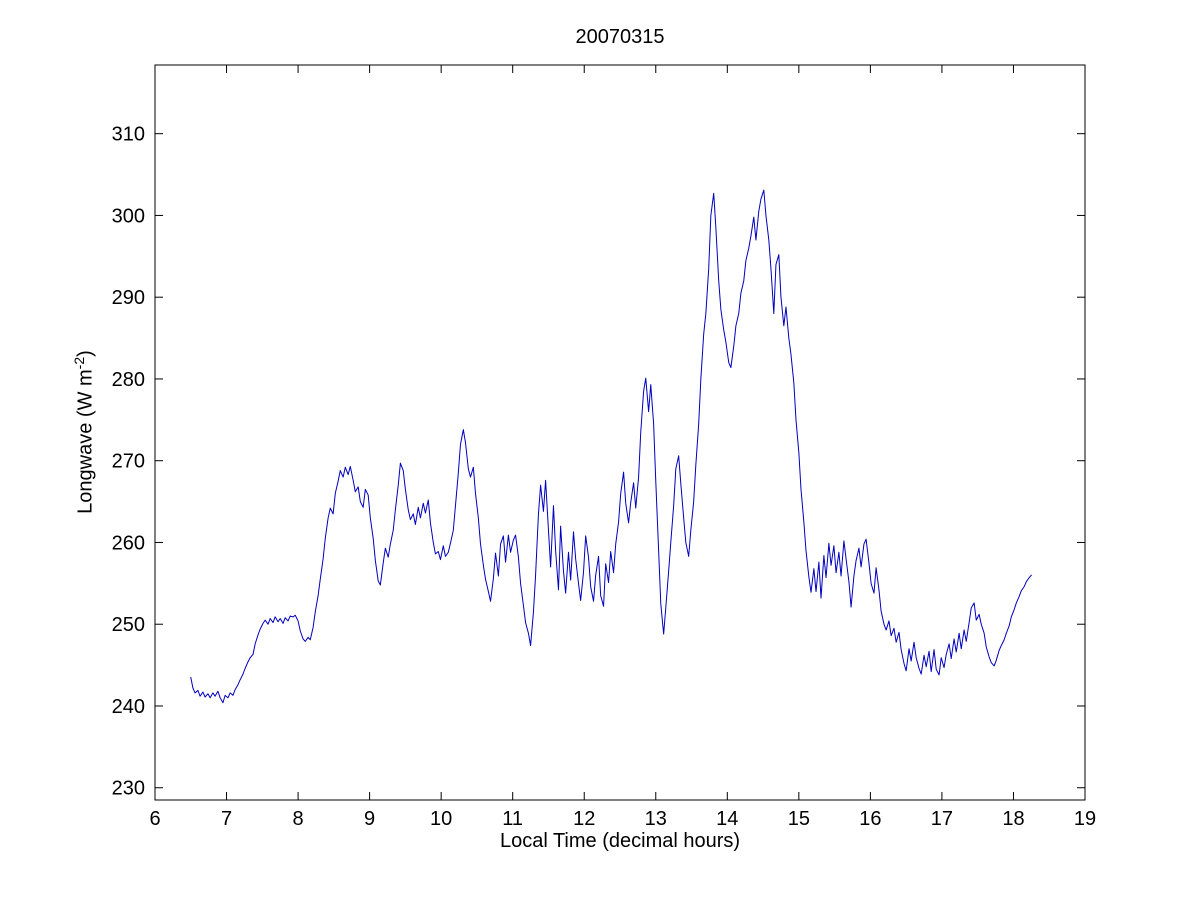 This screenshot has width=1200, height=900. Describe the element at coordinates (1013, 819) in the screenshot. I see `x-tick-label: 18` at that location.